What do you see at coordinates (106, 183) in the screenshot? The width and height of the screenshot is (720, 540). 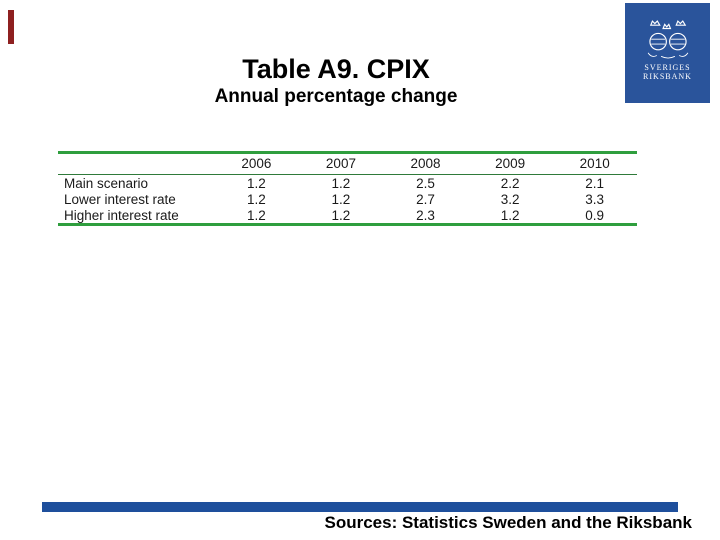 I see `row-label: Main scenario` at bounding box center [106, 183].